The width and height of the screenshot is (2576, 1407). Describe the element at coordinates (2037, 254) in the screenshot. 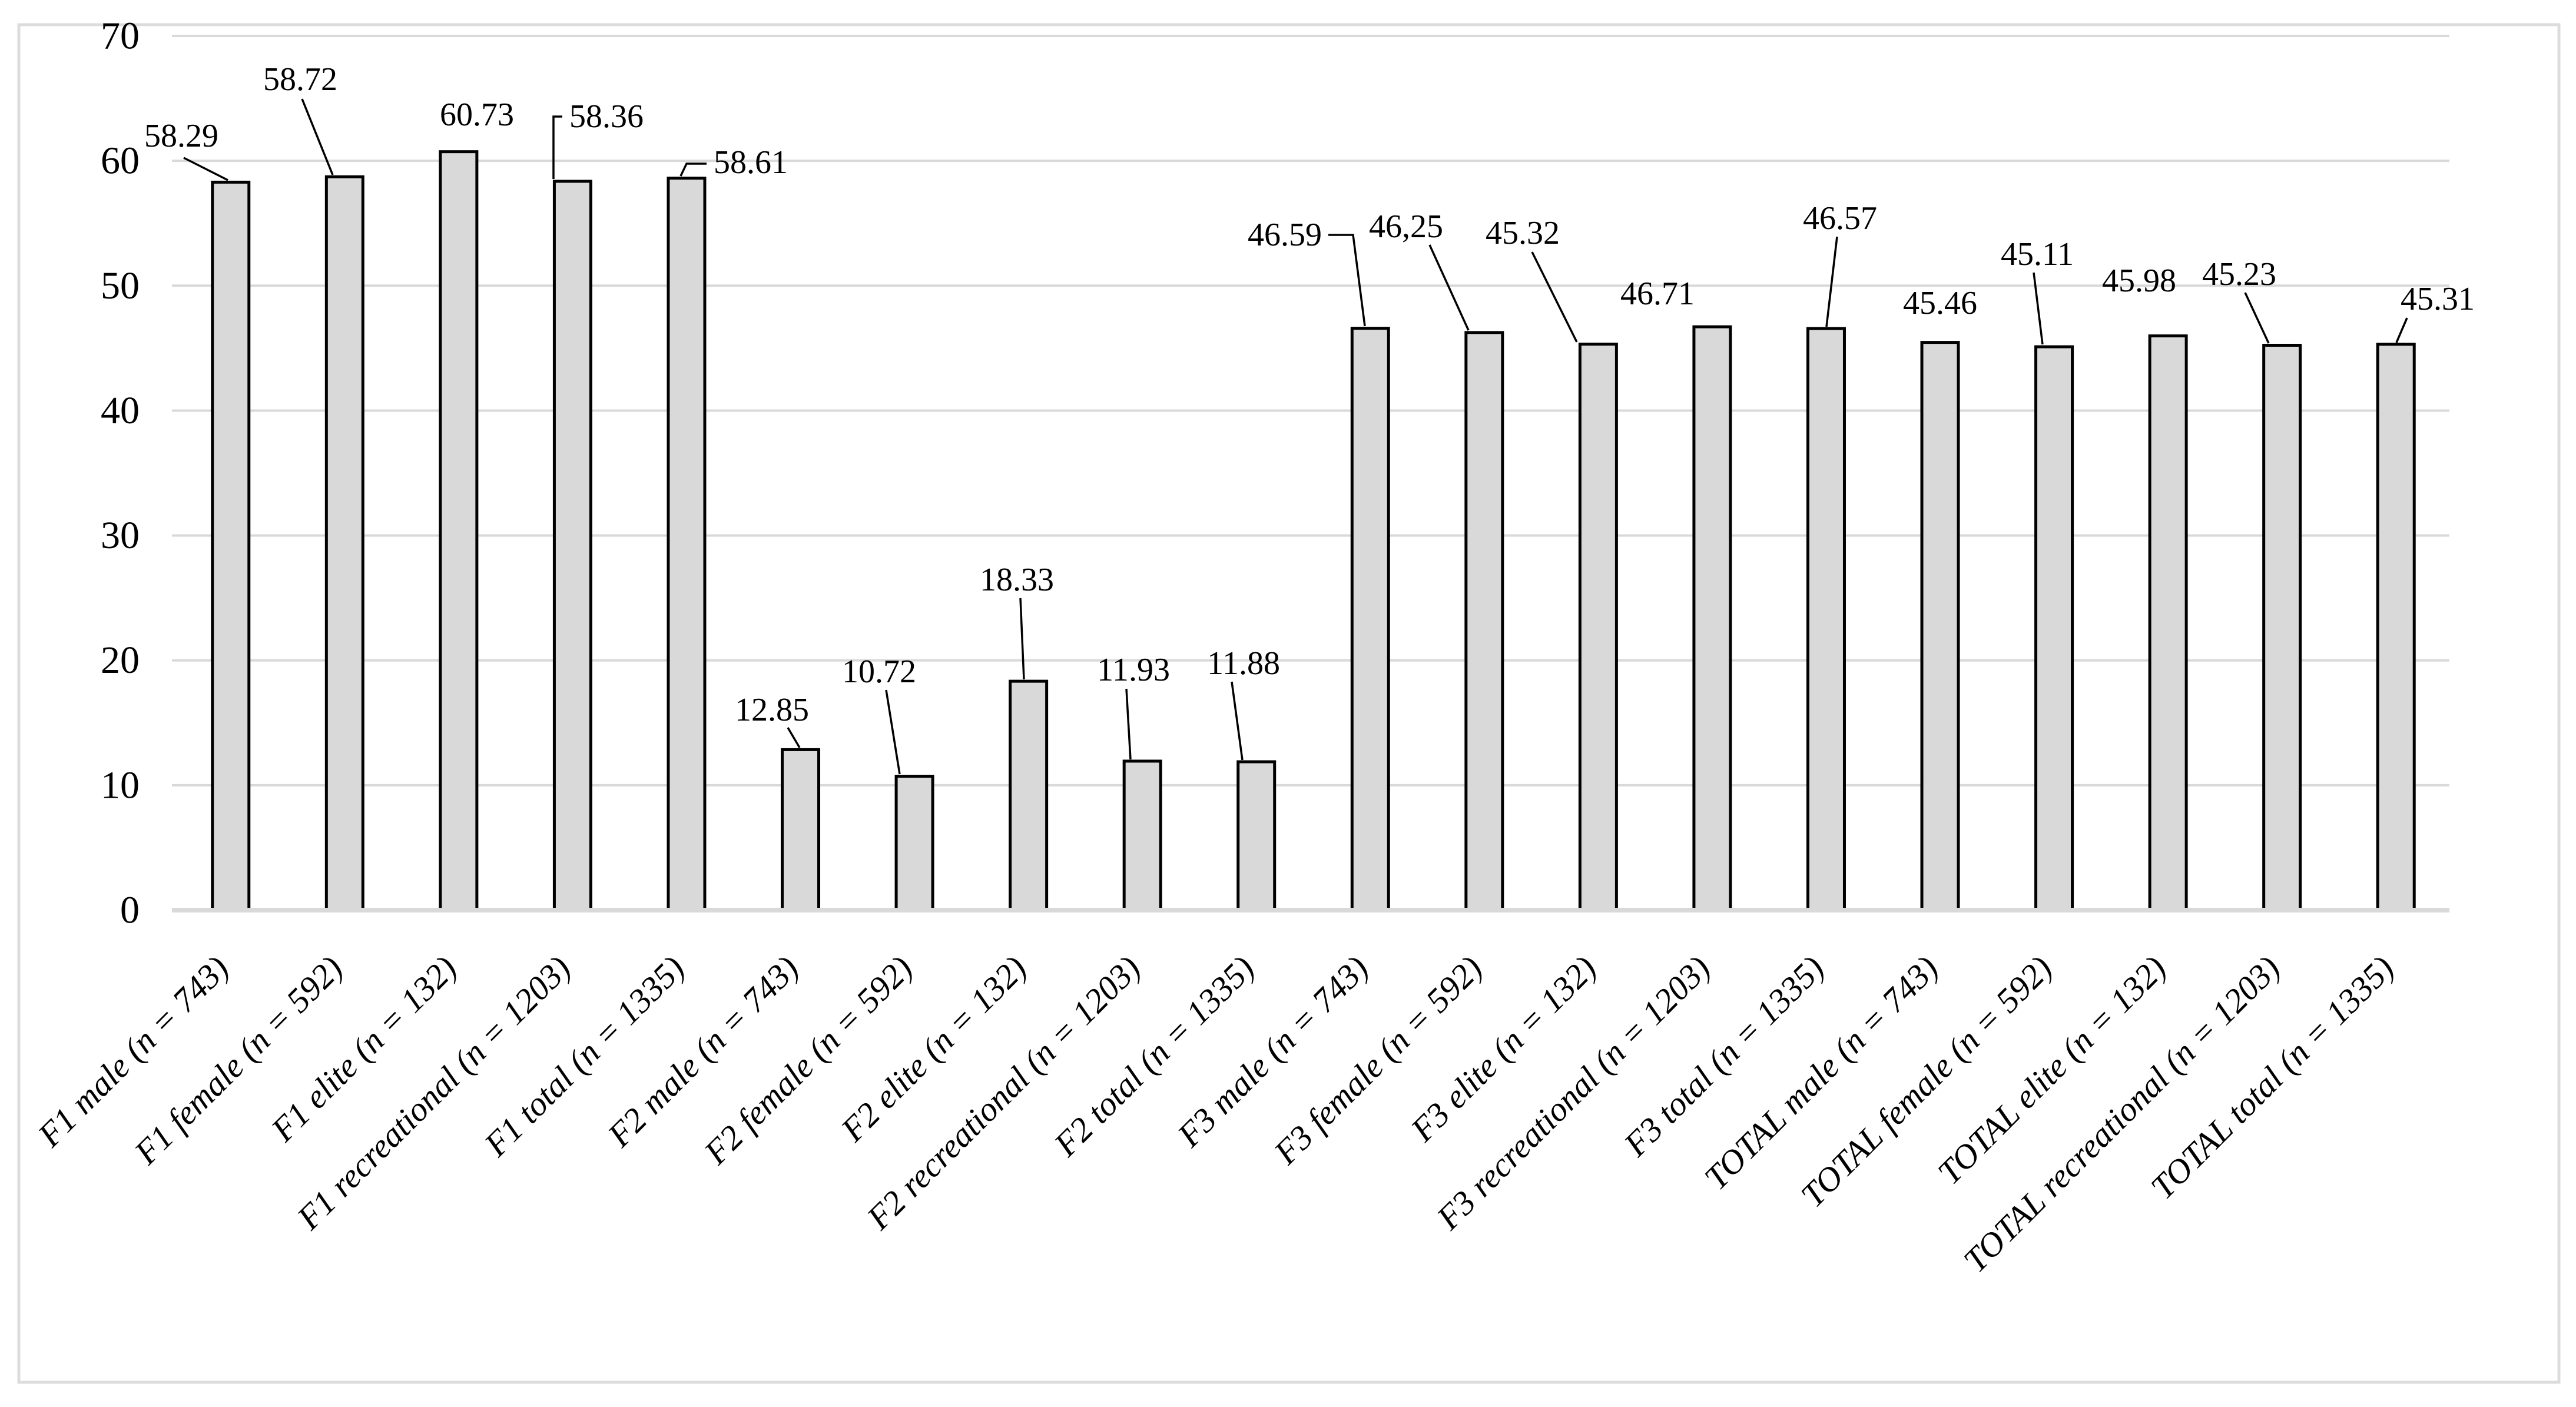

I see `data-label: 45.11` at that location.